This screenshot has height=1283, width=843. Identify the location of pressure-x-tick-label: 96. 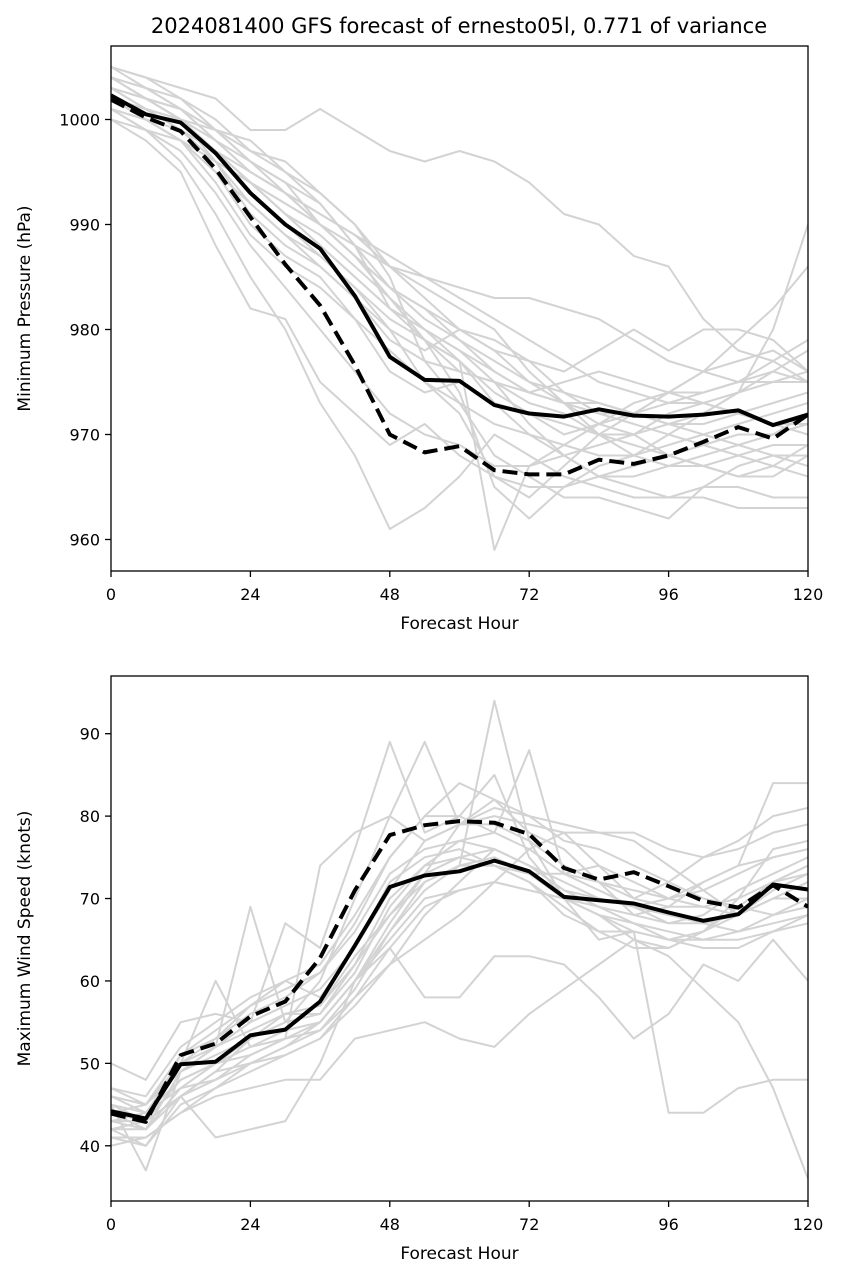
(668, 594).